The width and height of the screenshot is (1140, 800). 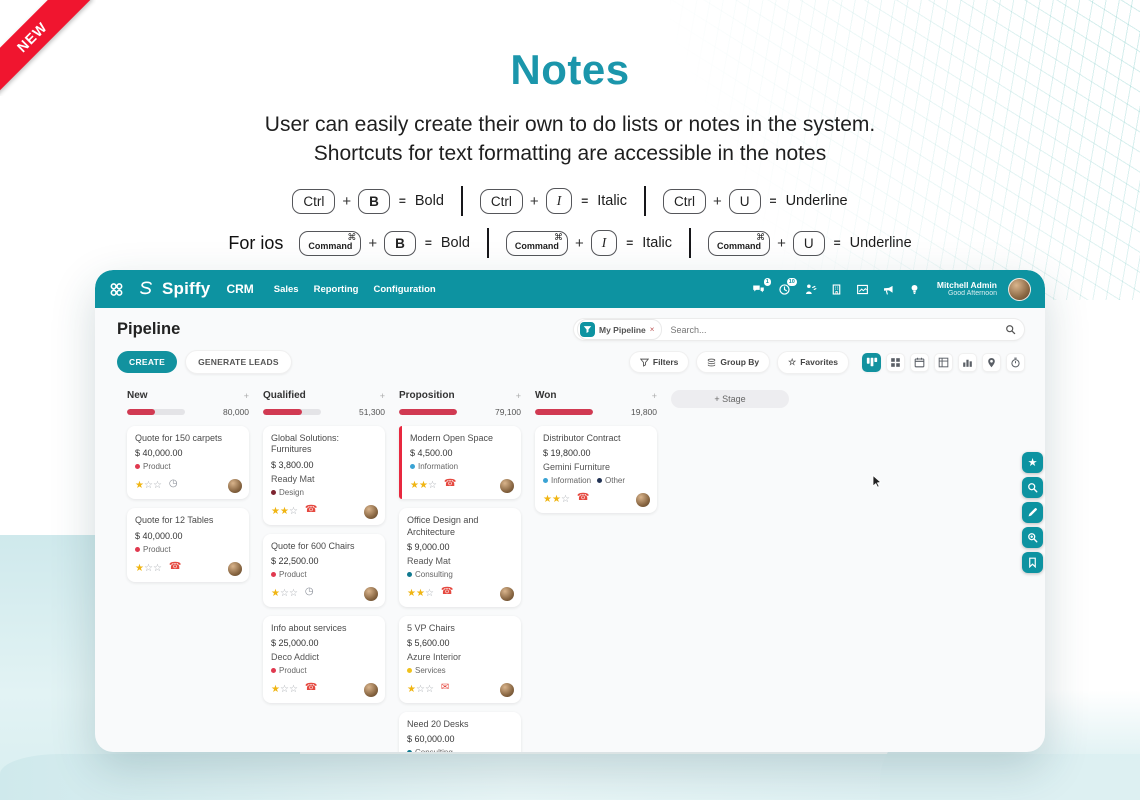 I want to click on map-view-button, so click(x=991, y=362).